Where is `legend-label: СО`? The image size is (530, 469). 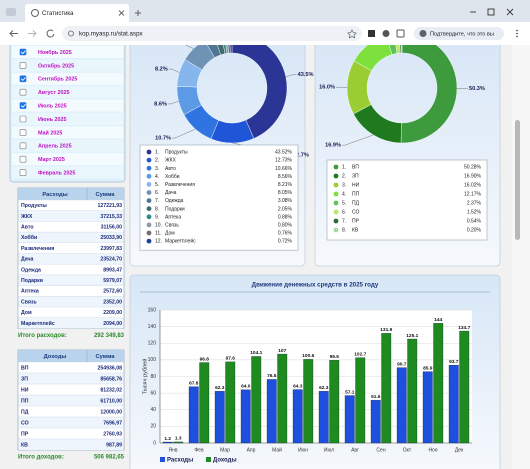 legend-label: СО is located at coordinates (356, 213).